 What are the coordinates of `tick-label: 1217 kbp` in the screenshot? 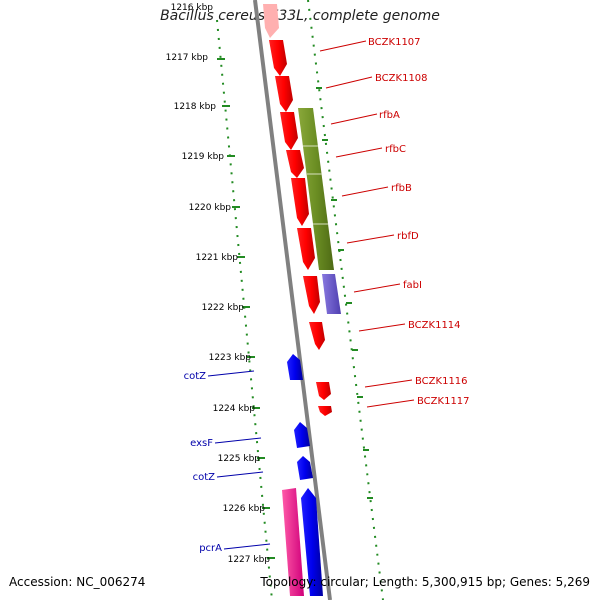 It's located at (187, 58).